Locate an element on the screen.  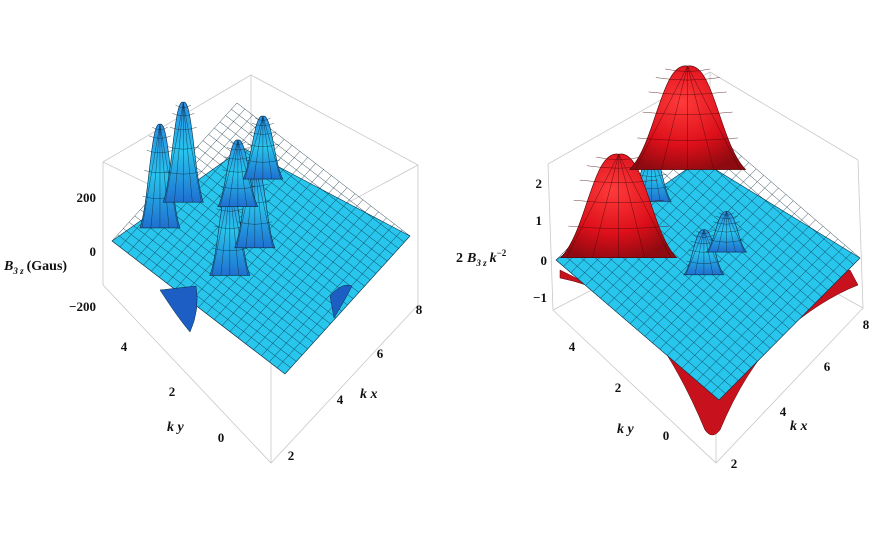
plot-2-x-tick: 8 is located at coordinates (866, 324).